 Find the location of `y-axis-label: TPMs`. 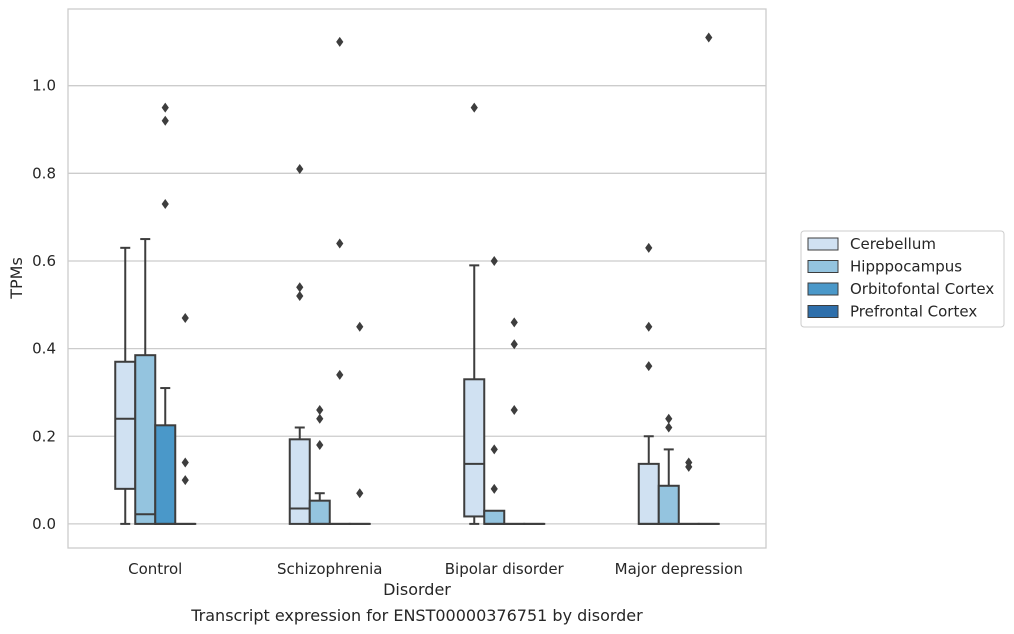

y-axis-label: TPMs is located at coordinates (16, 278).